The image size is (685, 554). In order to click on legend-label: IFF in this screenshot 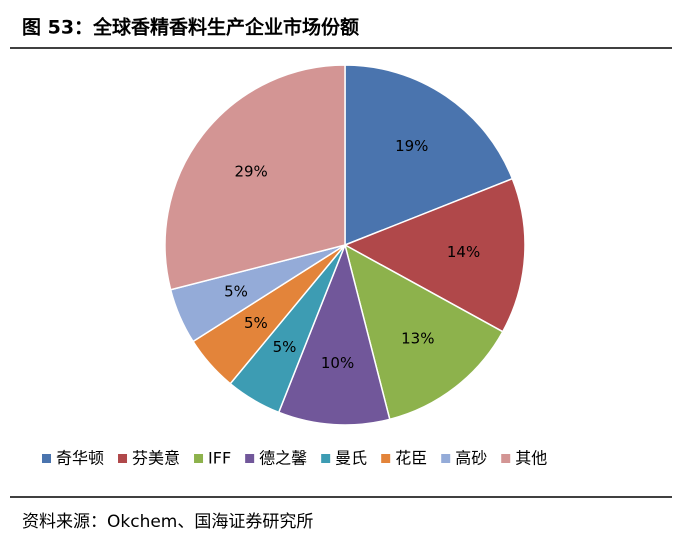, I will do `click(219, 458)`.